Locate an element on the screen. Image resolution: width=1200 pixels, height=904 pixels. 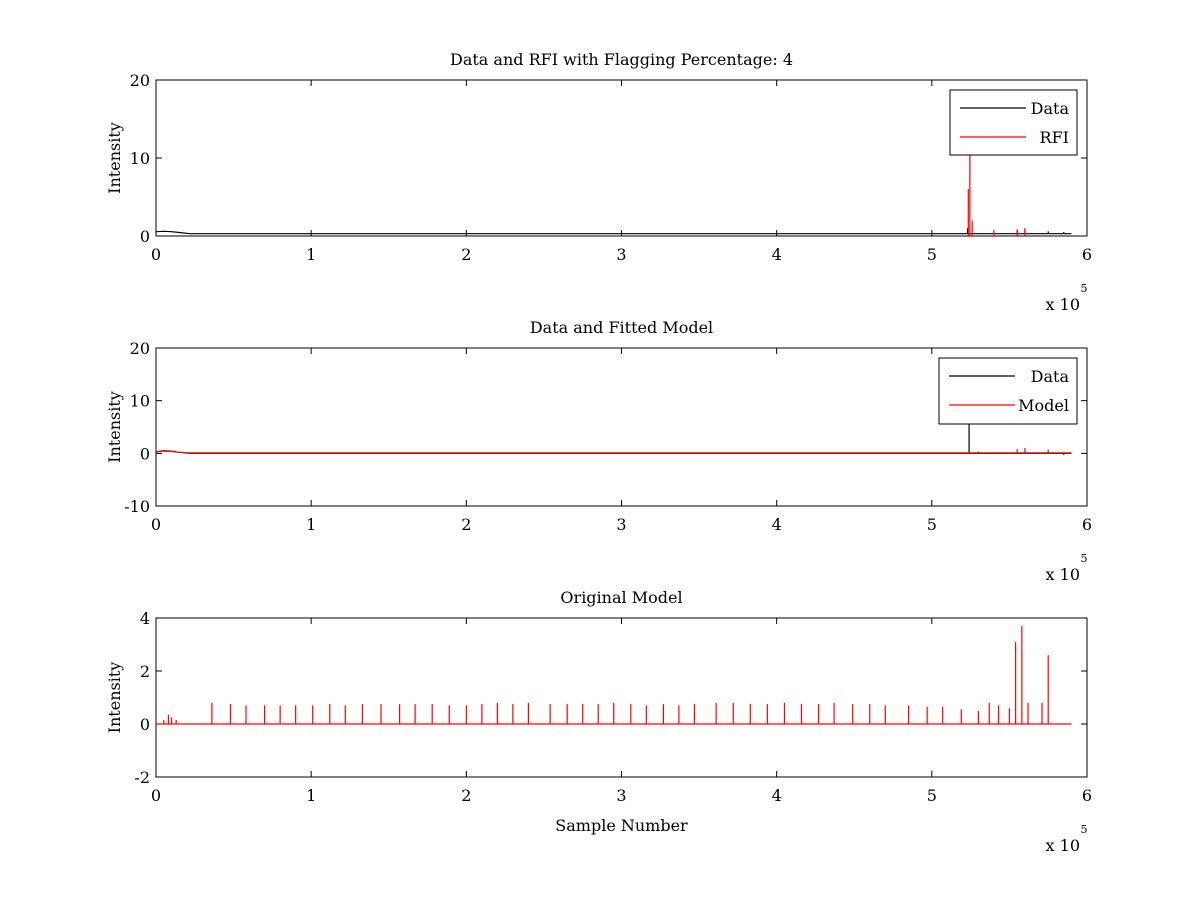
legend: Data RFI is located at coordinates (1013, 122).